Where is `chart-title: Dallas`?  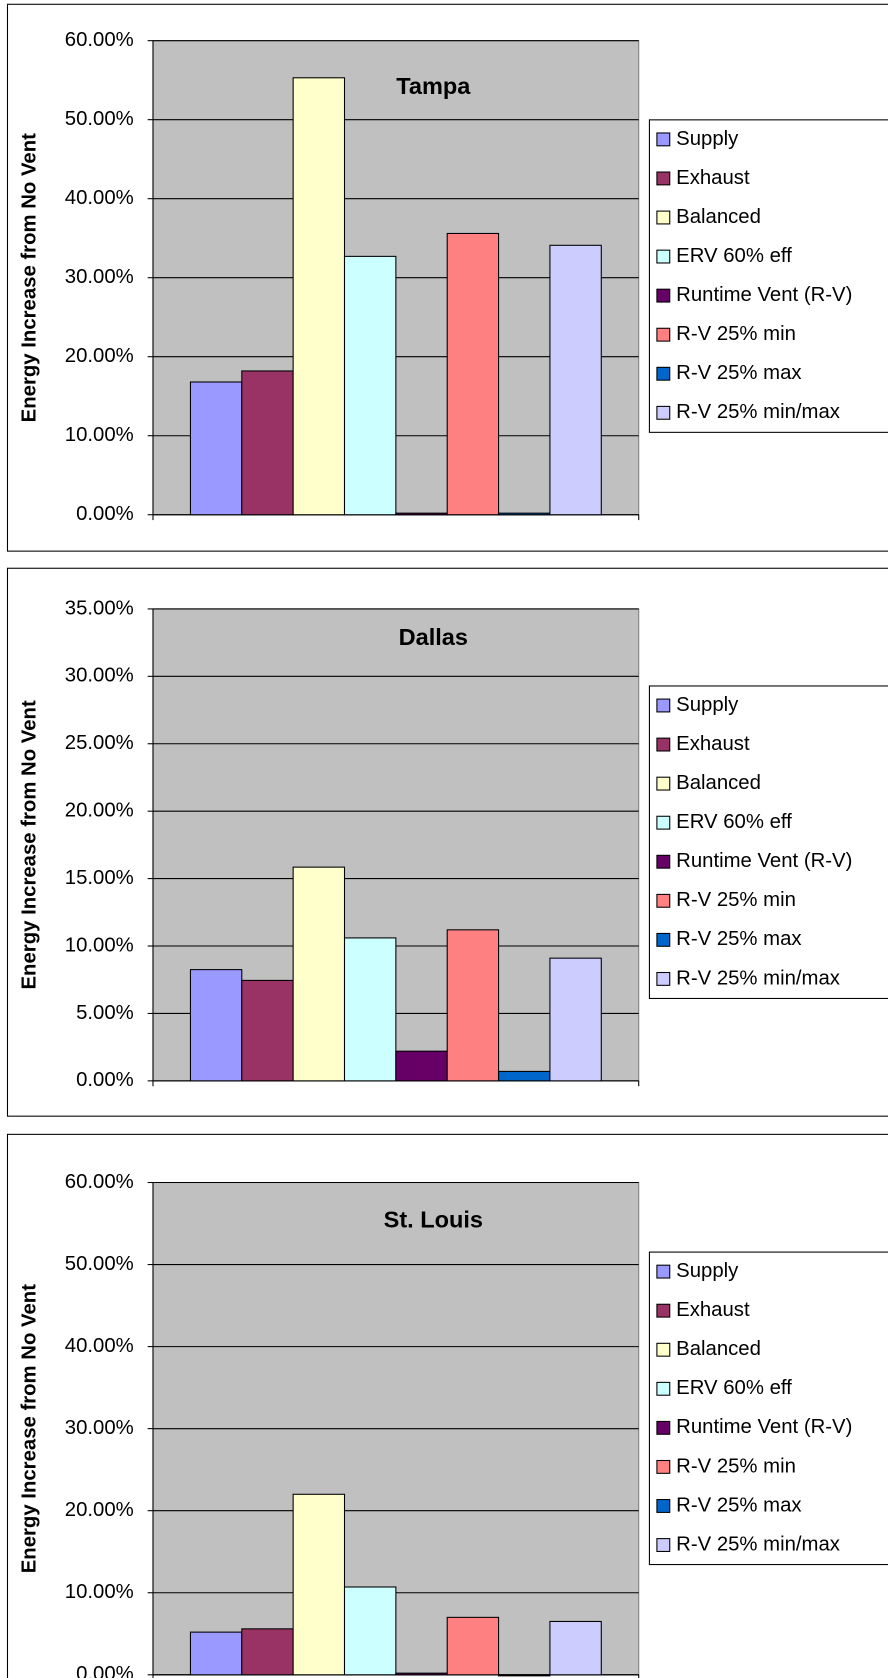
chart-title: Dallas is located at coordinates (433, 637).